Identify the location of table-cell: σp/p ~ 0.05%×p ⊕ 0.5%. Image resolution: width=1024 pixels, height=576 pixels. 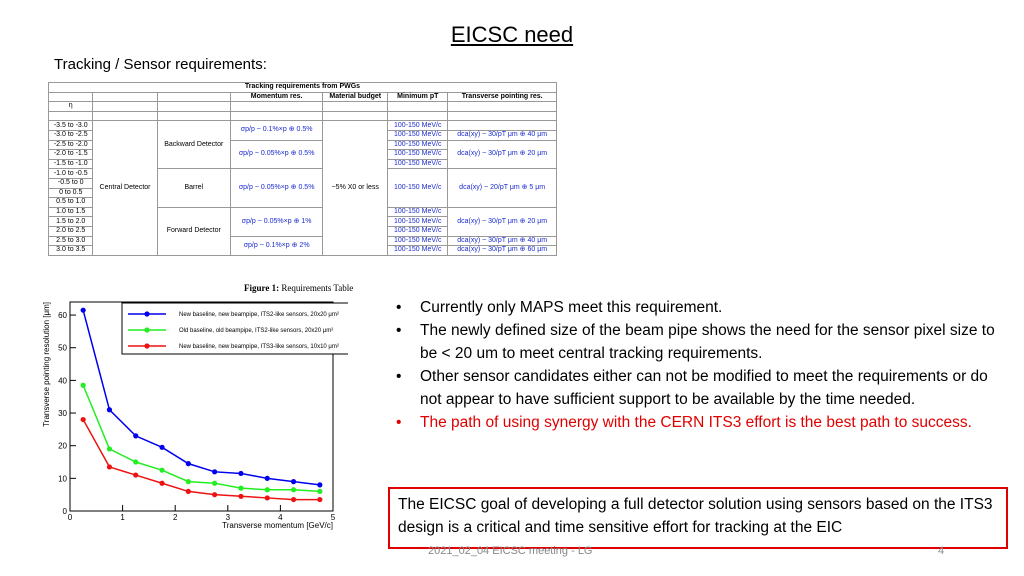
(276, 188).